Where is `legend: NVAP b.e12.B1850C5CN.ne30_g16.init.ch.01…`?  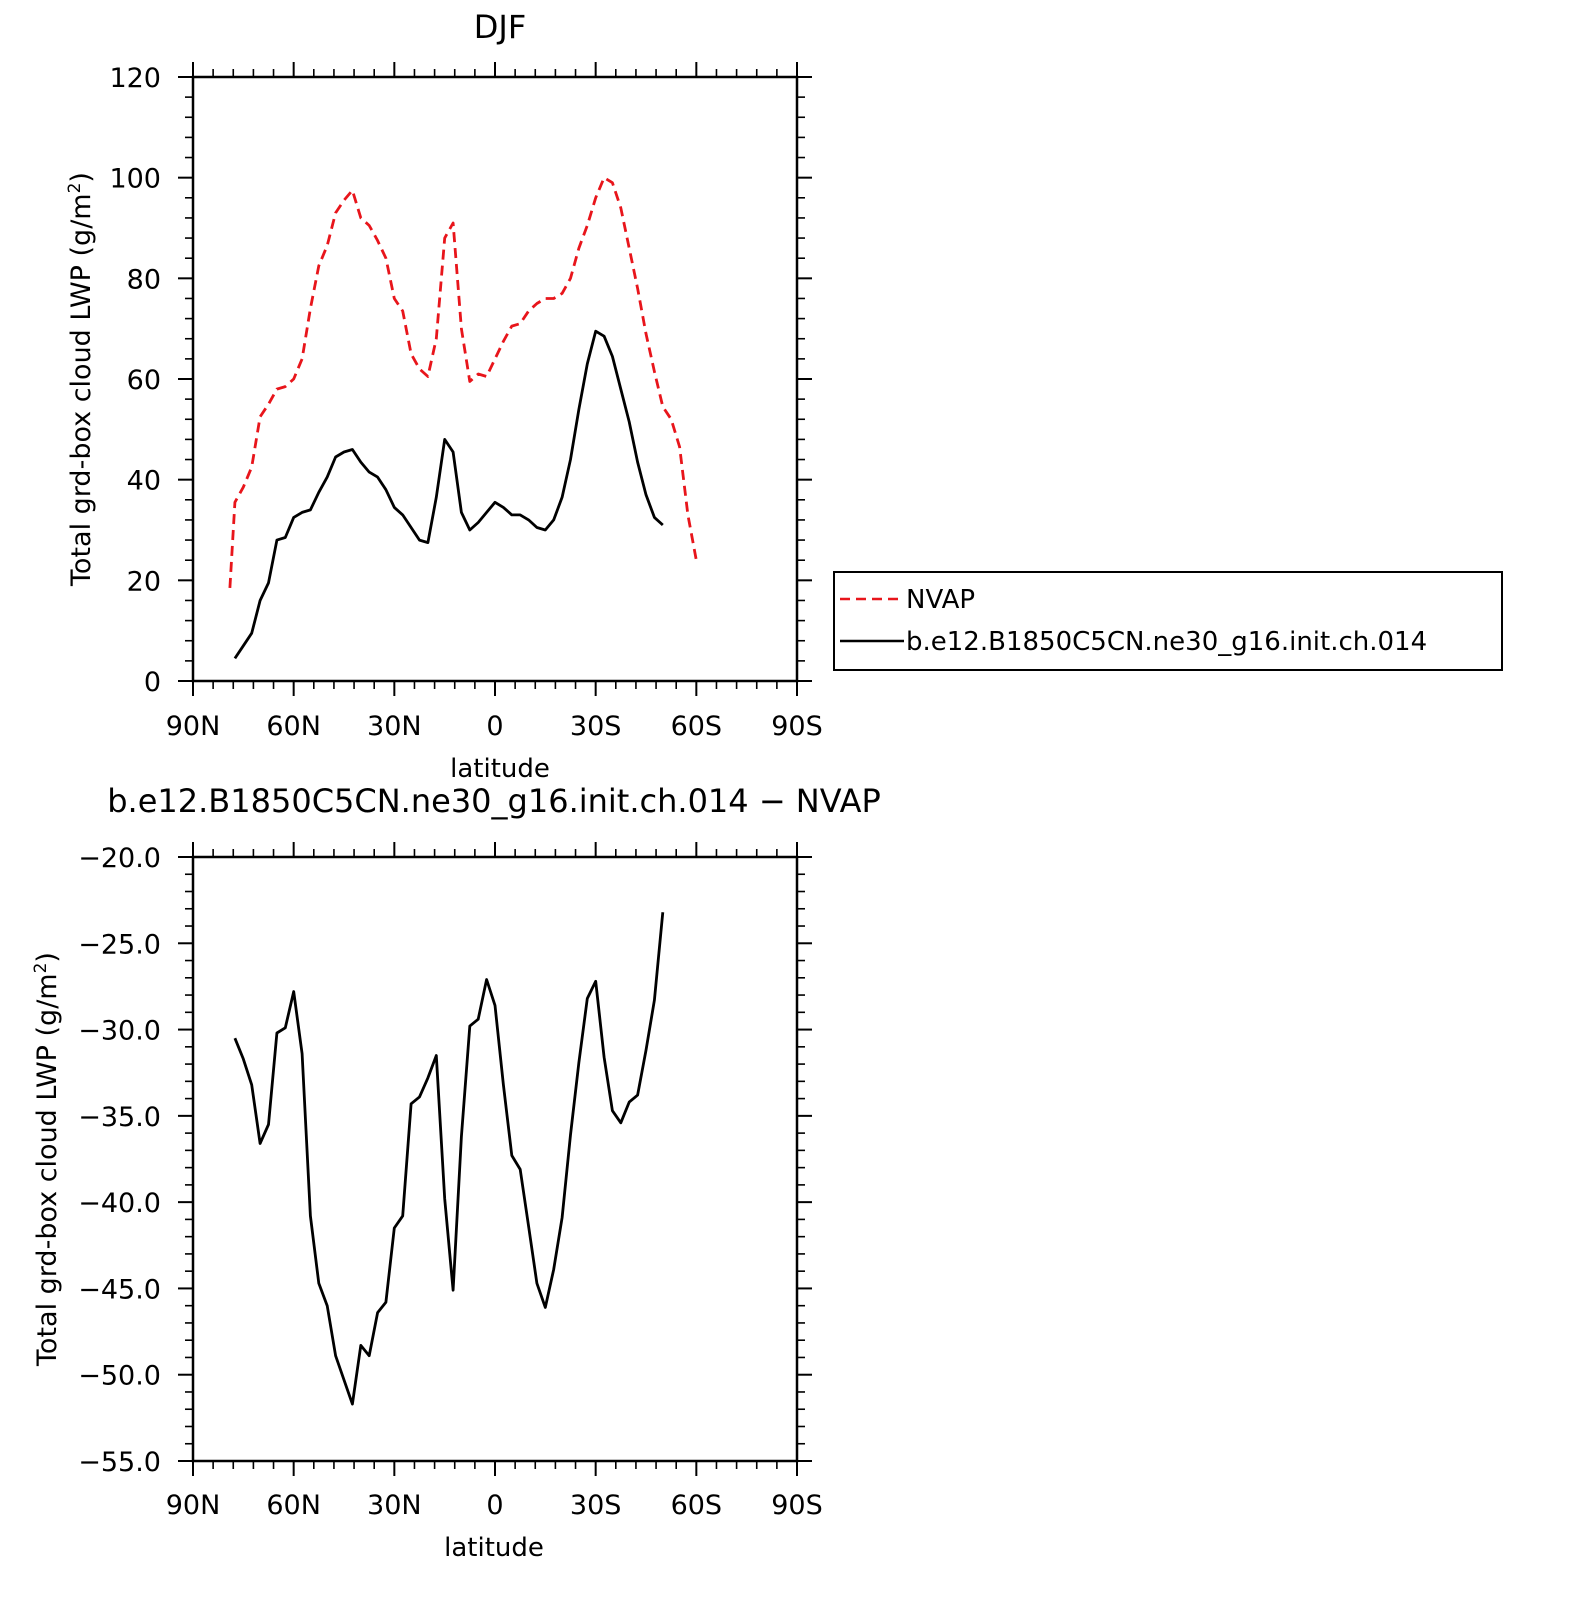
legend: NVAP b.e12.B1850C5CN.ne30_g16.init.ch.01… is located at coordinates (1168, 621).